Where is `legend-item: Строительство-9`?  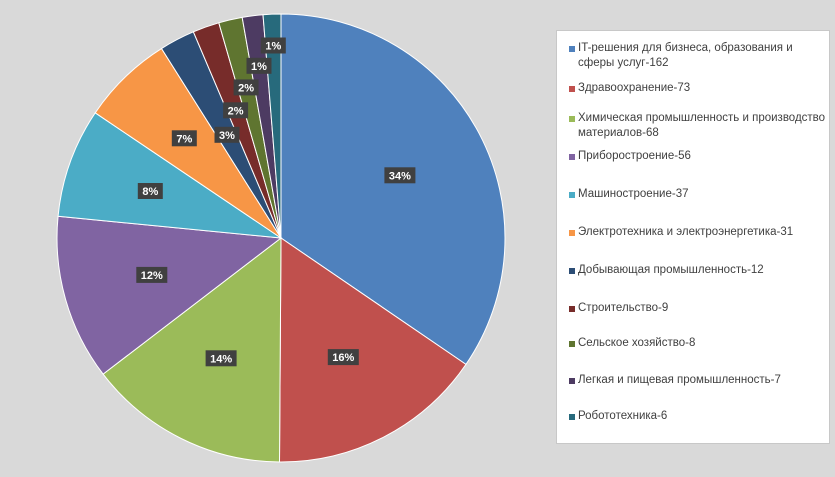
legend-item: Строительство-9 is located at coordinates (698, 308).